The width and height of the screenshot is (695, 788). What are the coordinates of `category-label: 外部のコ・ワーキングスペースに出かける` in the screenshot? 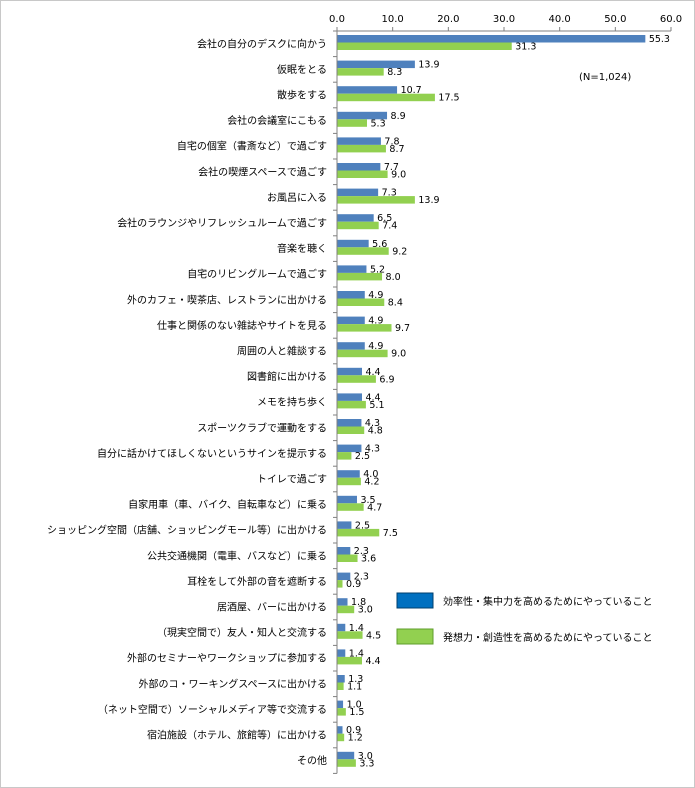 It's located at (233, 683).